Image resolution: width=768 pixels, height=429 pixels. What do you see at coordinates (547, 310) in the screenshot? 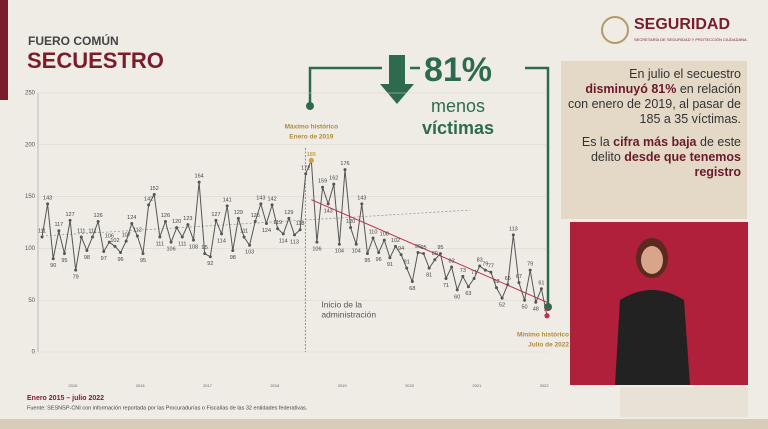
I see `data-label: 35` at bounding box center [547, 310].